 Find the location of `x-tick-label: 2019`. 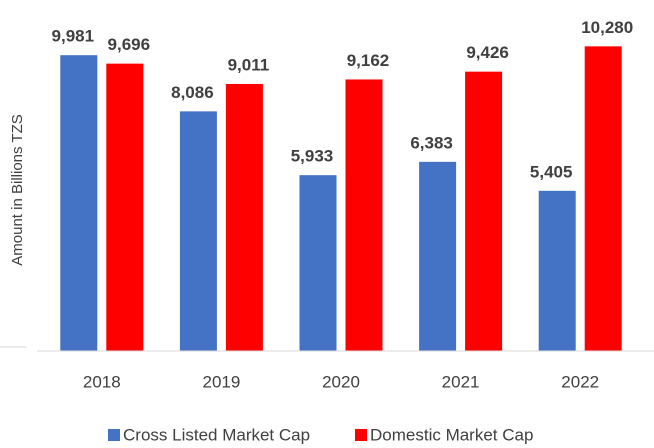

x-tick-label: 2019 is located at coordinates (221, 381).